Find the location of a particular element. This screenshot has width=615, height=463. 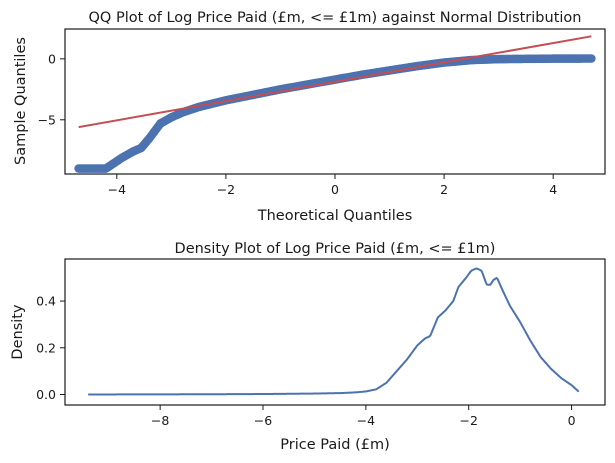

qq-plot-xlabel: Theoretical Quantiles is located at coordinates (335, 216).